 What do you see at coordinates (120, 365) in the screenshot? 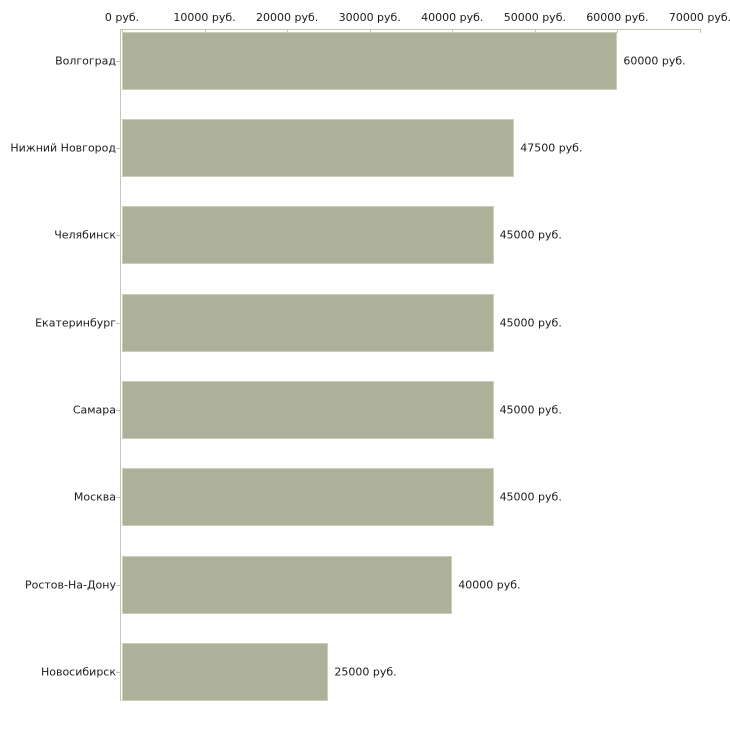
I see `y-axis-line` at bounding box center [120, 365].